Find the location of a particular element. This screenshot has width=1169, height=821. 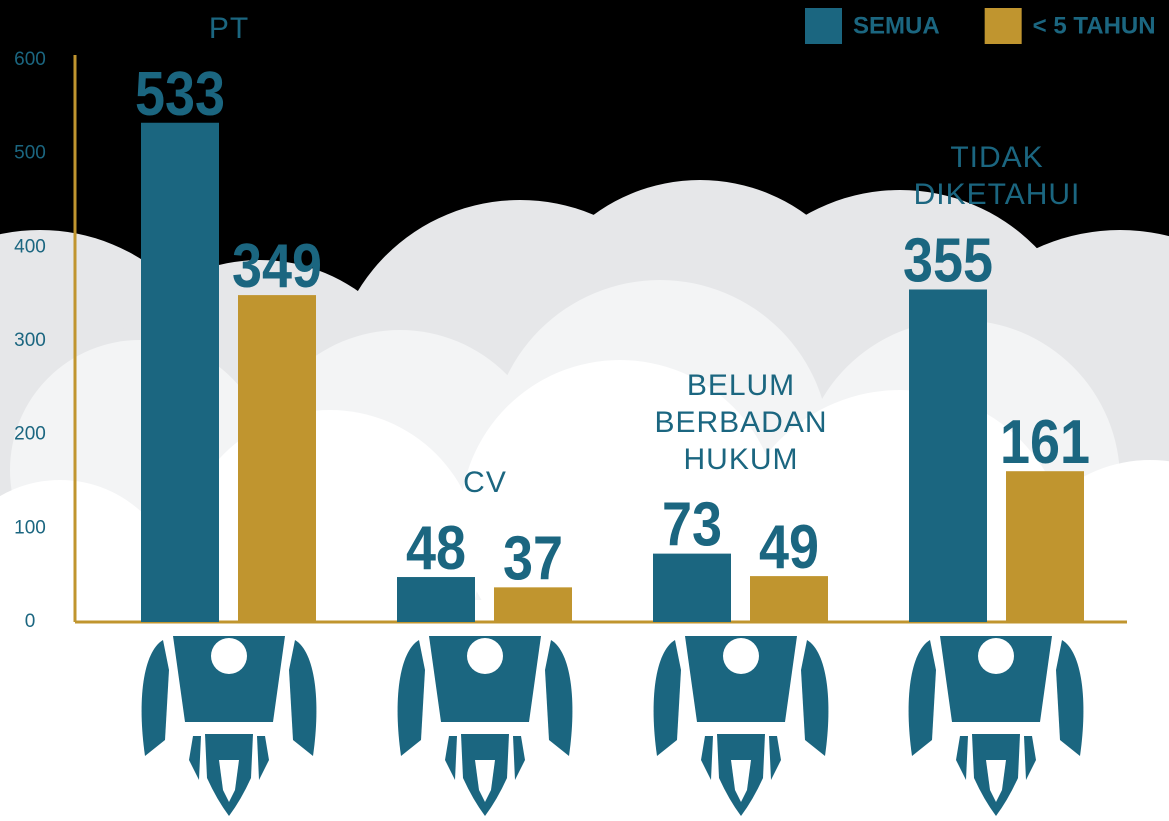

category-label: CV is located at coordinates (485, 483).